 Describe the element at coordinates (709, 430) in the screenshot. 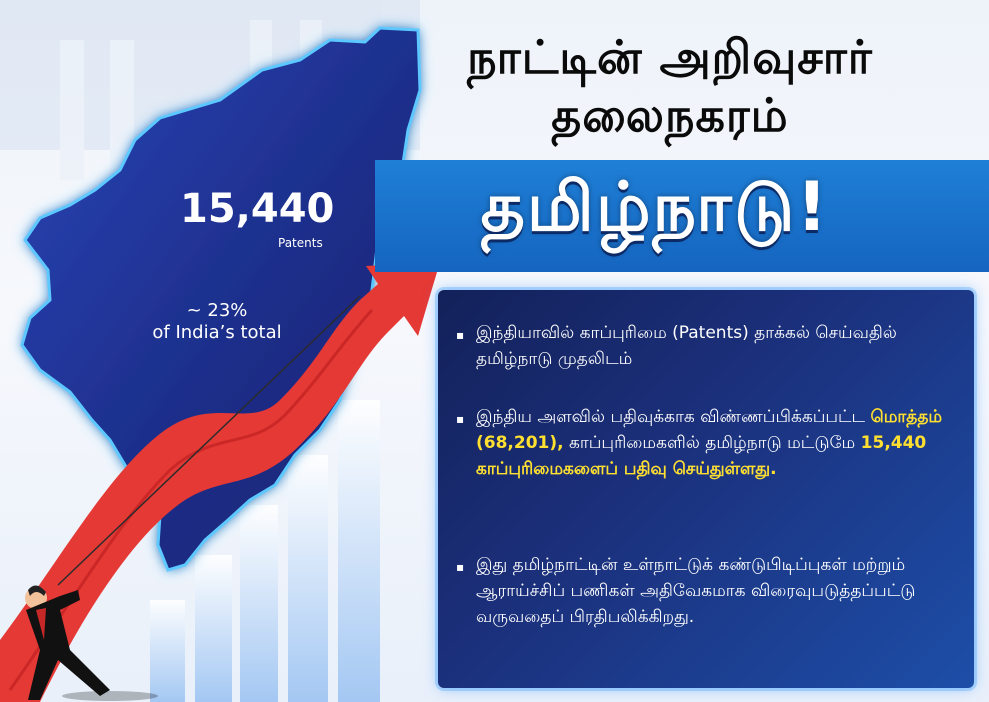

I see `point-2-highlight-total: மொத்தம் (68,201),` at that location.